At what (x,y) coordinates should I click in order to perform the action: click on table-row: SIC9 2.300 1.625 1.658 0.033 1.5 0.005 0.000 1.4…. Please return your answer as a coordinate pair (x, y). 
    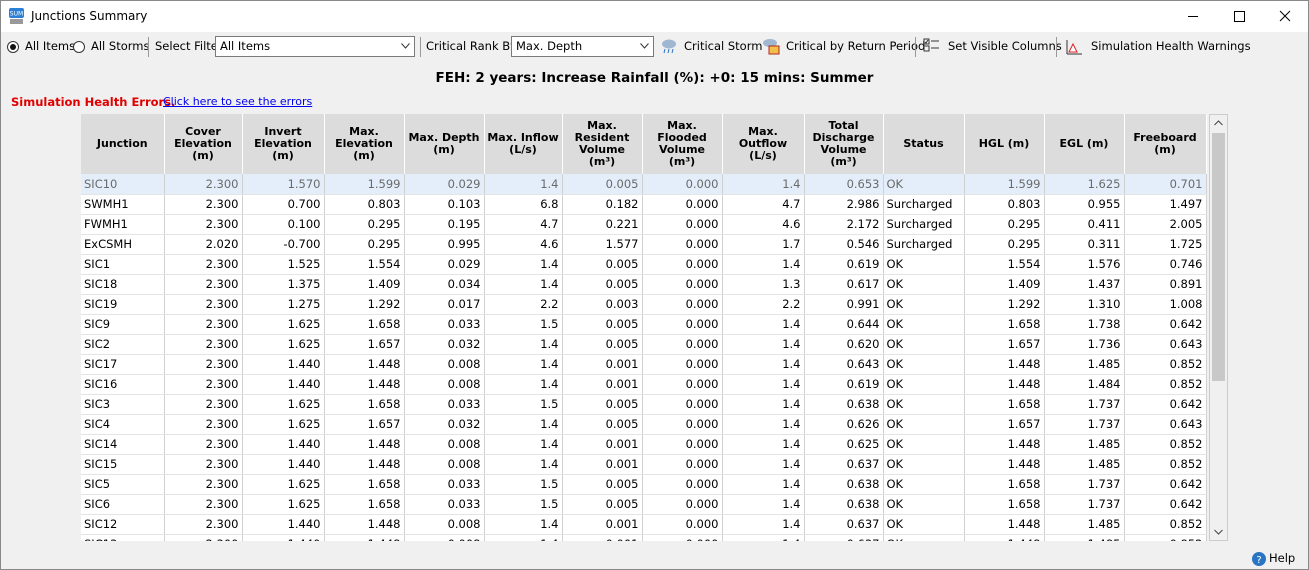
    Looking at the image, I should click on (644, 324).